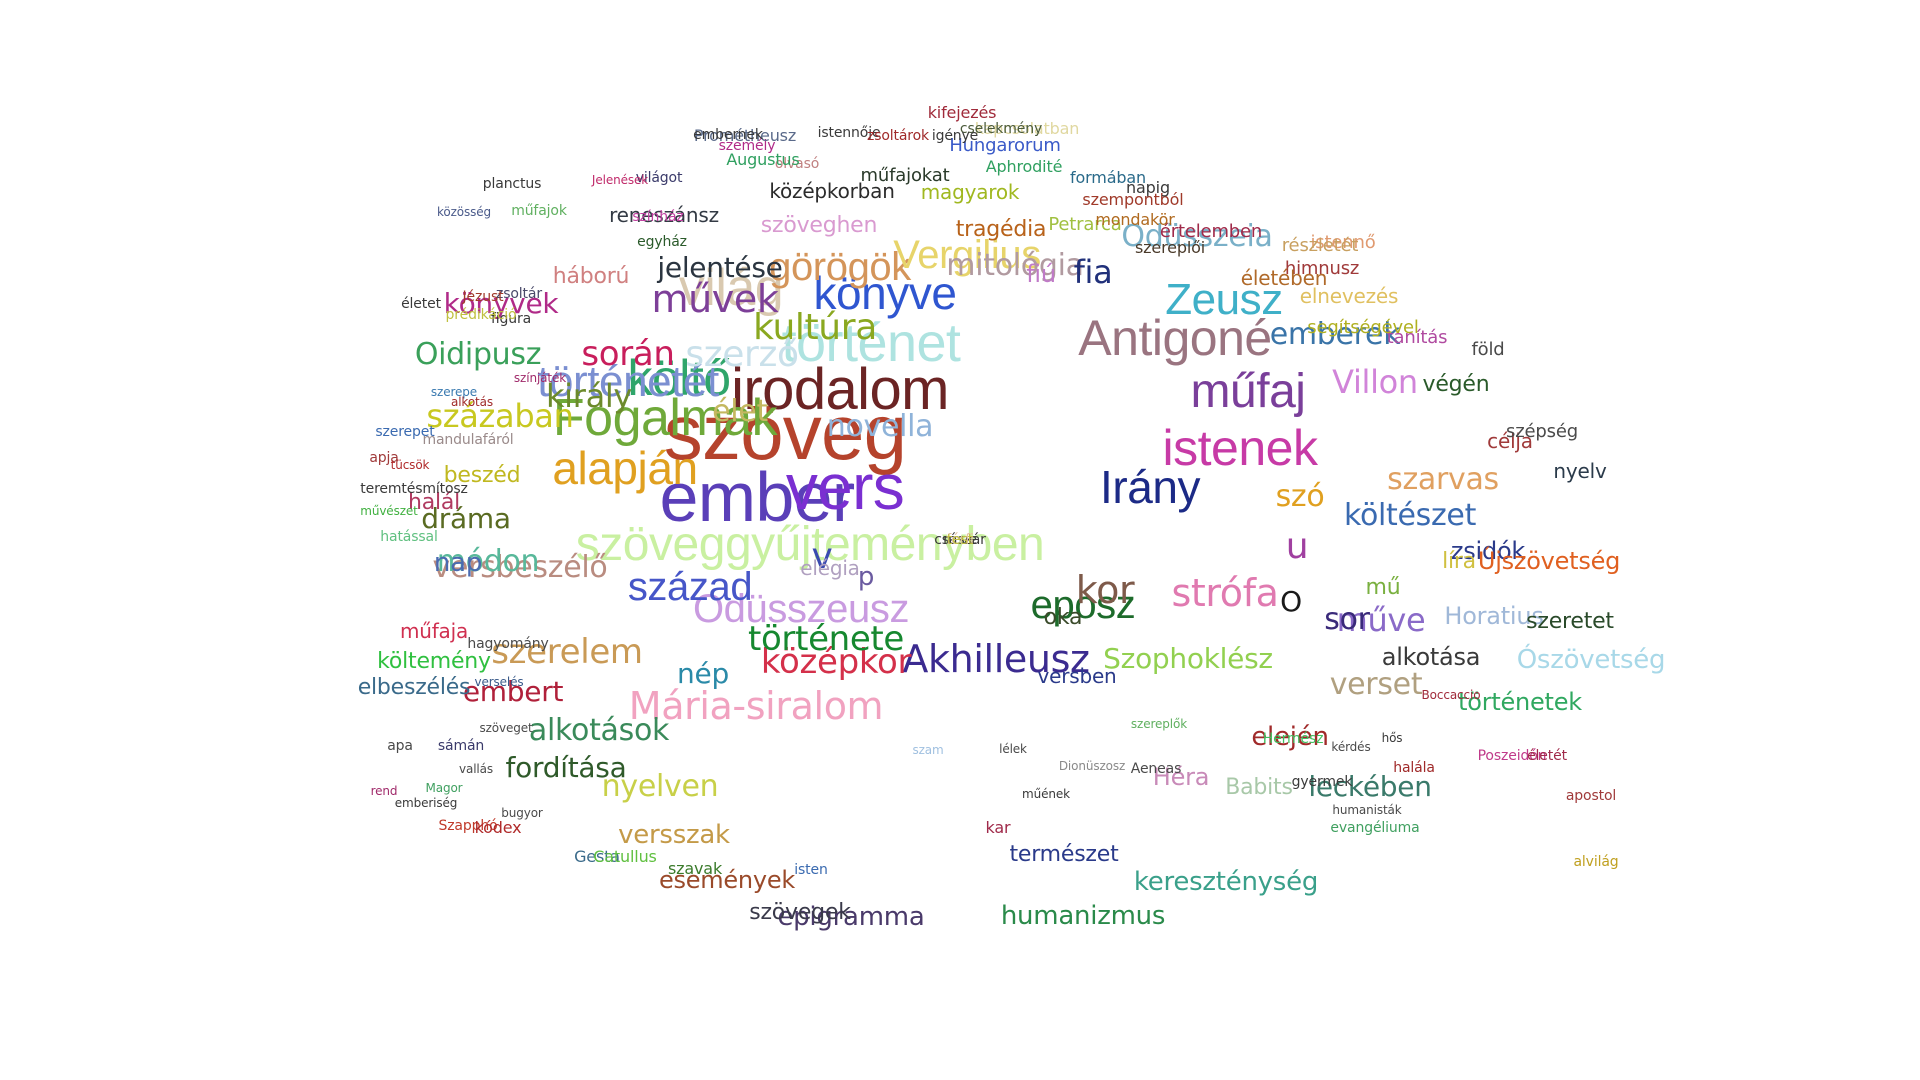  What do you see at coordinates (1170, 247) in the screenshot?
I see `cloud-word: szereplői` at bounding box center [1170, 247].